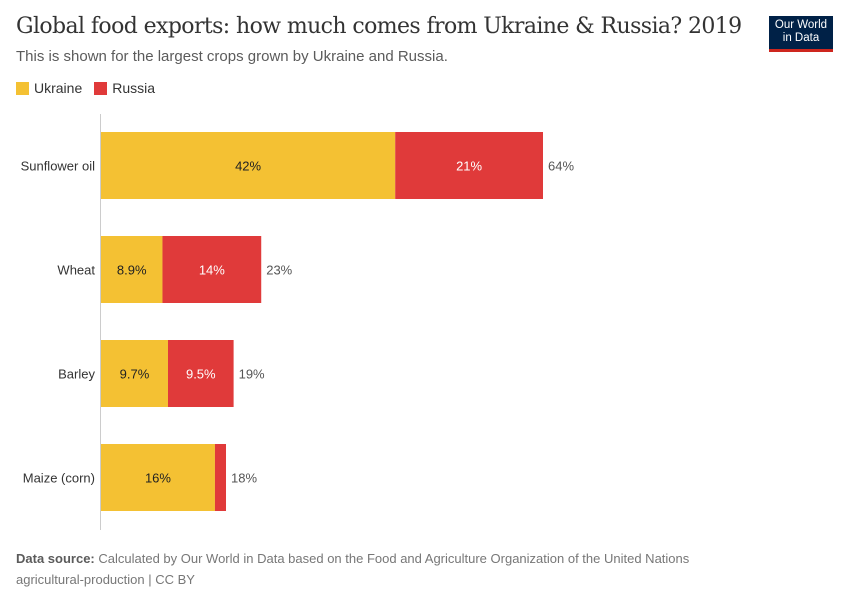 The height and width of the screenshot is (600, 850). I want to click on data-label: 8.9%, so click(132, 270).